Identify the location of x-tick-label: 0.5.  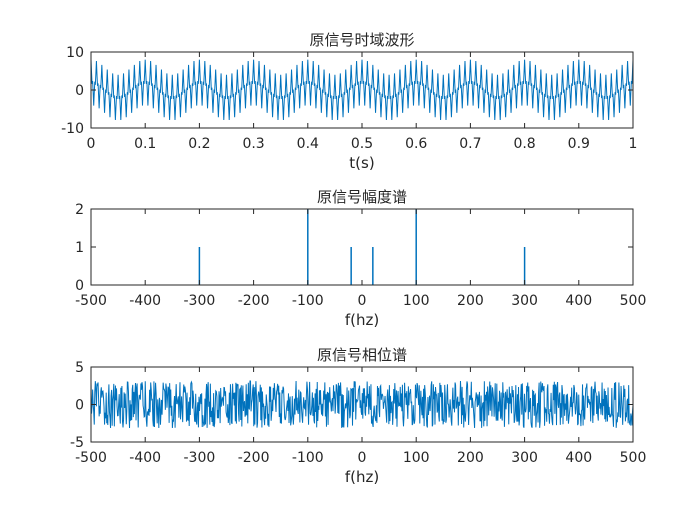
(362, 144).